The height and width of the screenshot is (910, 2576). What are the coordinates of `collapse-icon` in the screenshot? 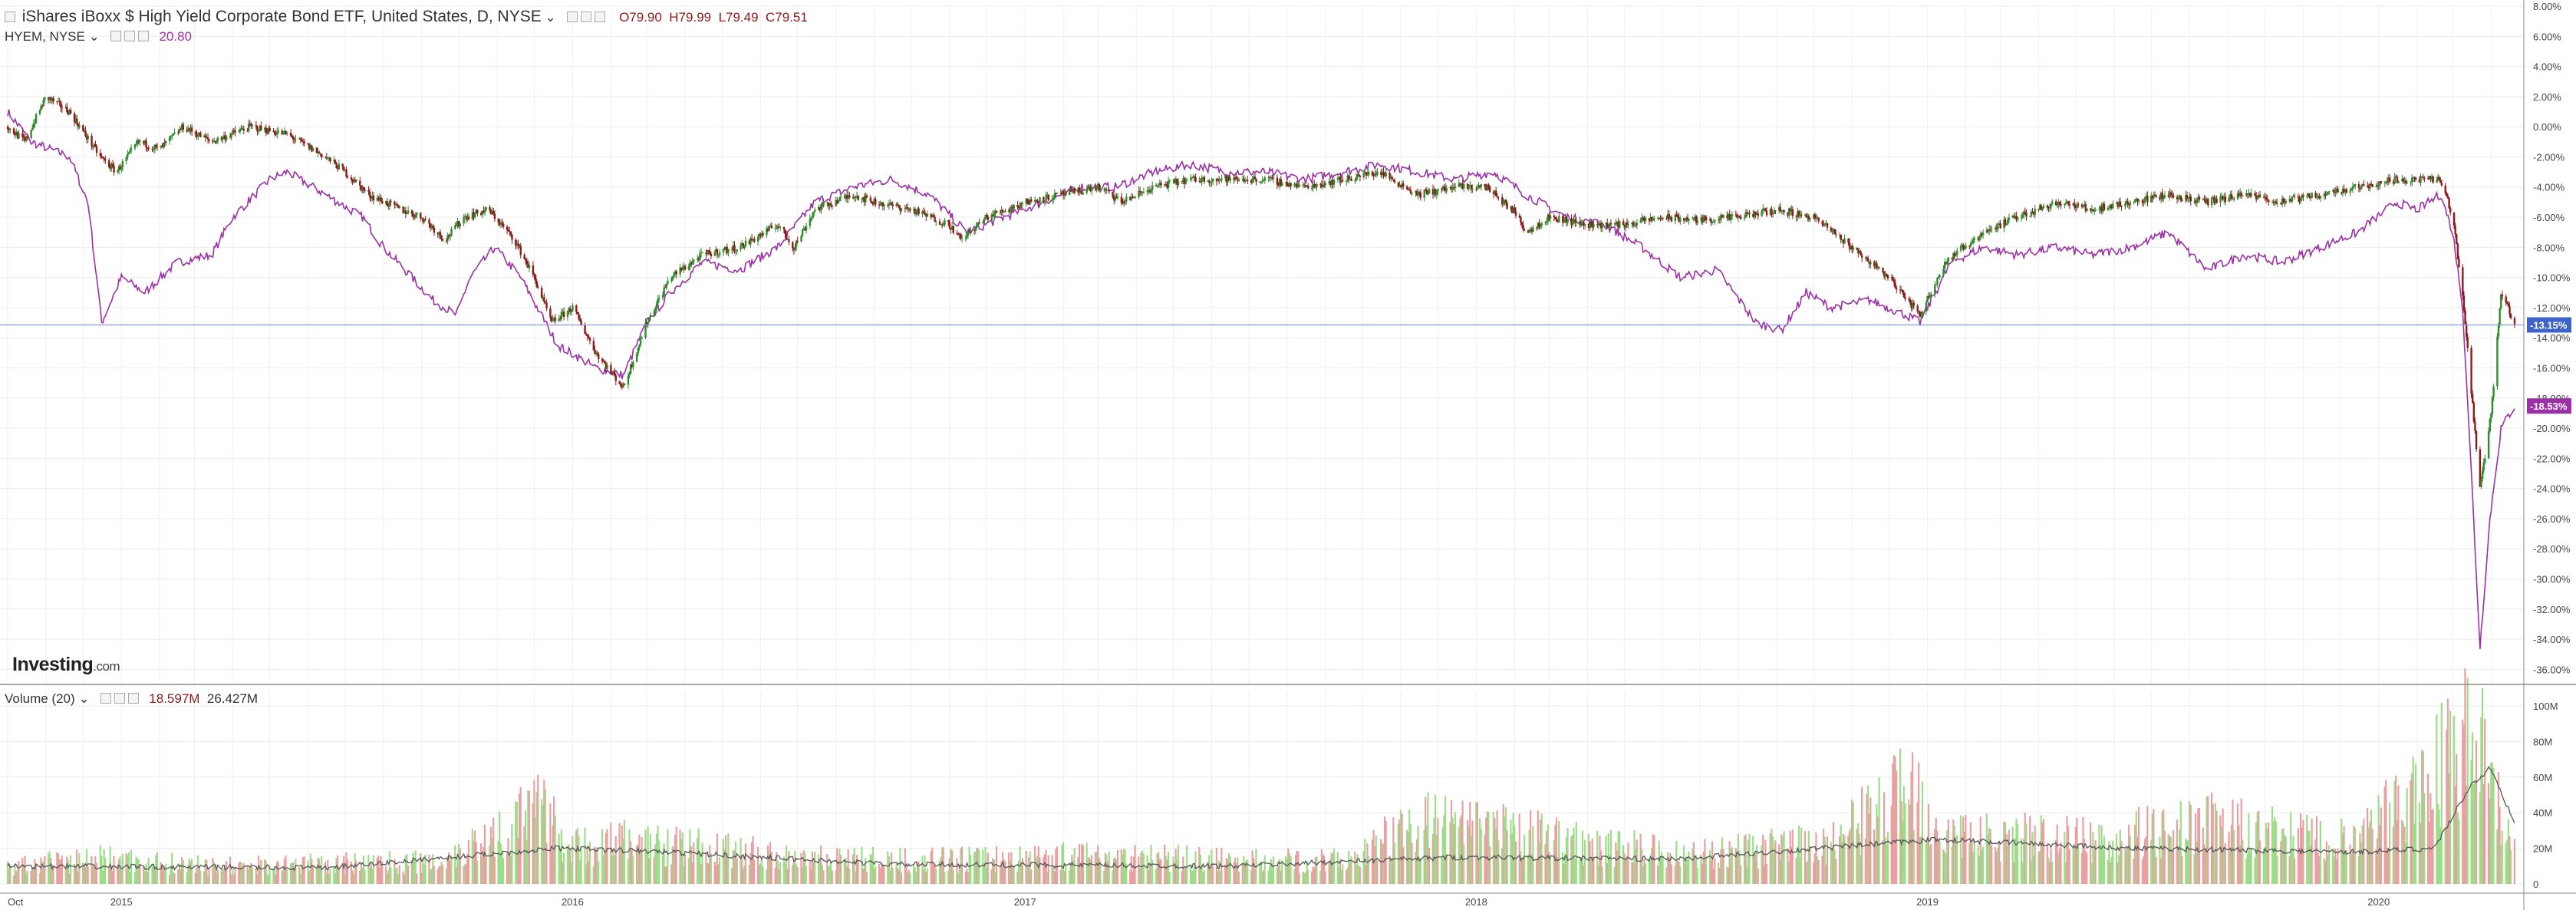 It's located at (10, 17).